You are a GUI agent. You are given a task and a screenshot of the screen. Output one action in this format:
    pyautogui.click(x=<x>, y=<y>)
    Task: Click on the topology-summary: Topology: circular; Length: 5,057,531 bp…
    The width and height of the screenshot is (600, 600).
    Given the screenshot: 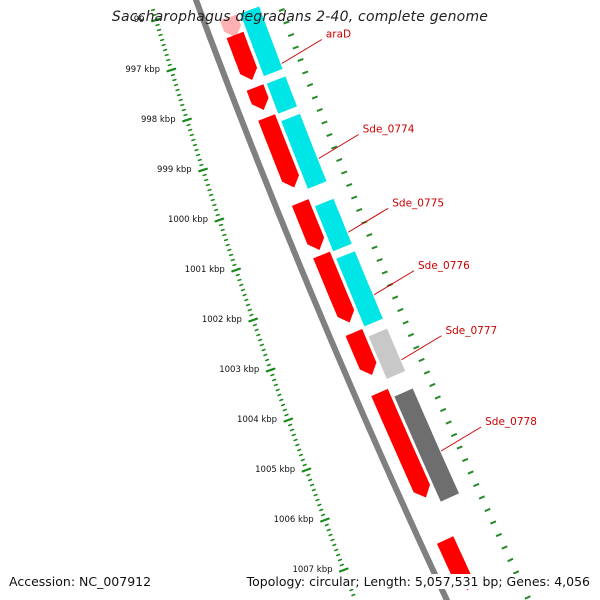 What is the action you would take?
    pyautogui.click(x=416, y=581)
    